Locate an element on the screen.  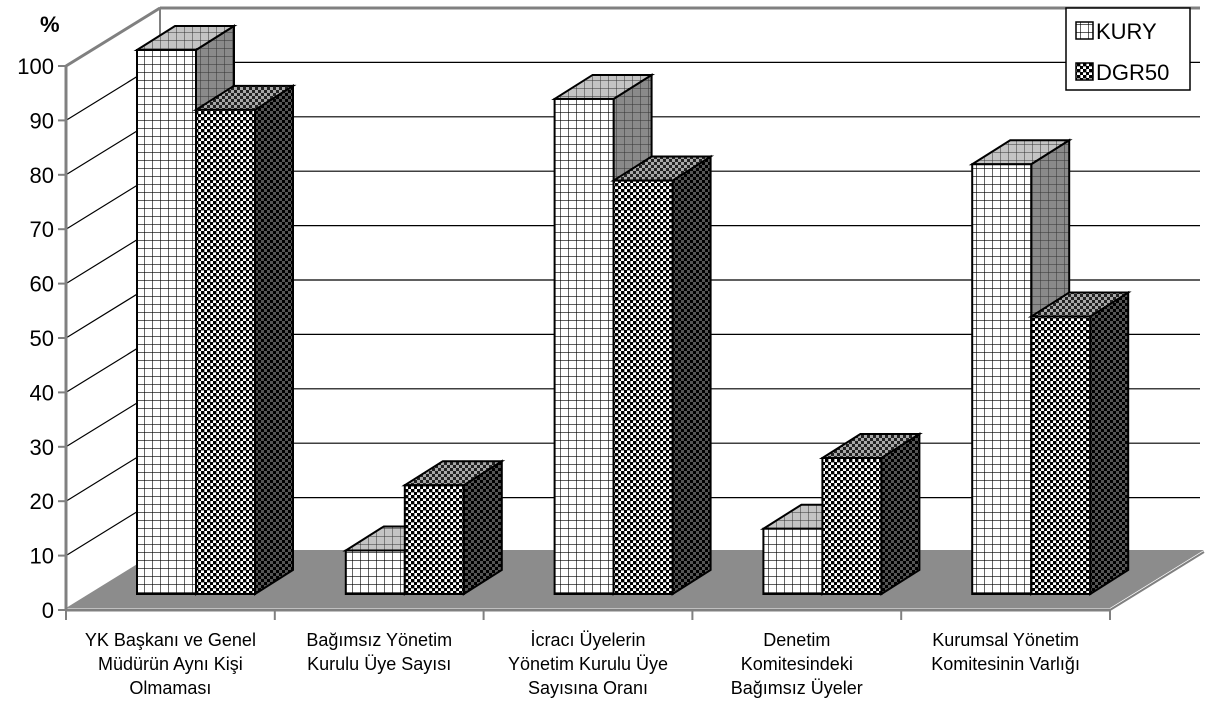
x-tick-label-line: Olmaması is located at coordinates (170, 688).